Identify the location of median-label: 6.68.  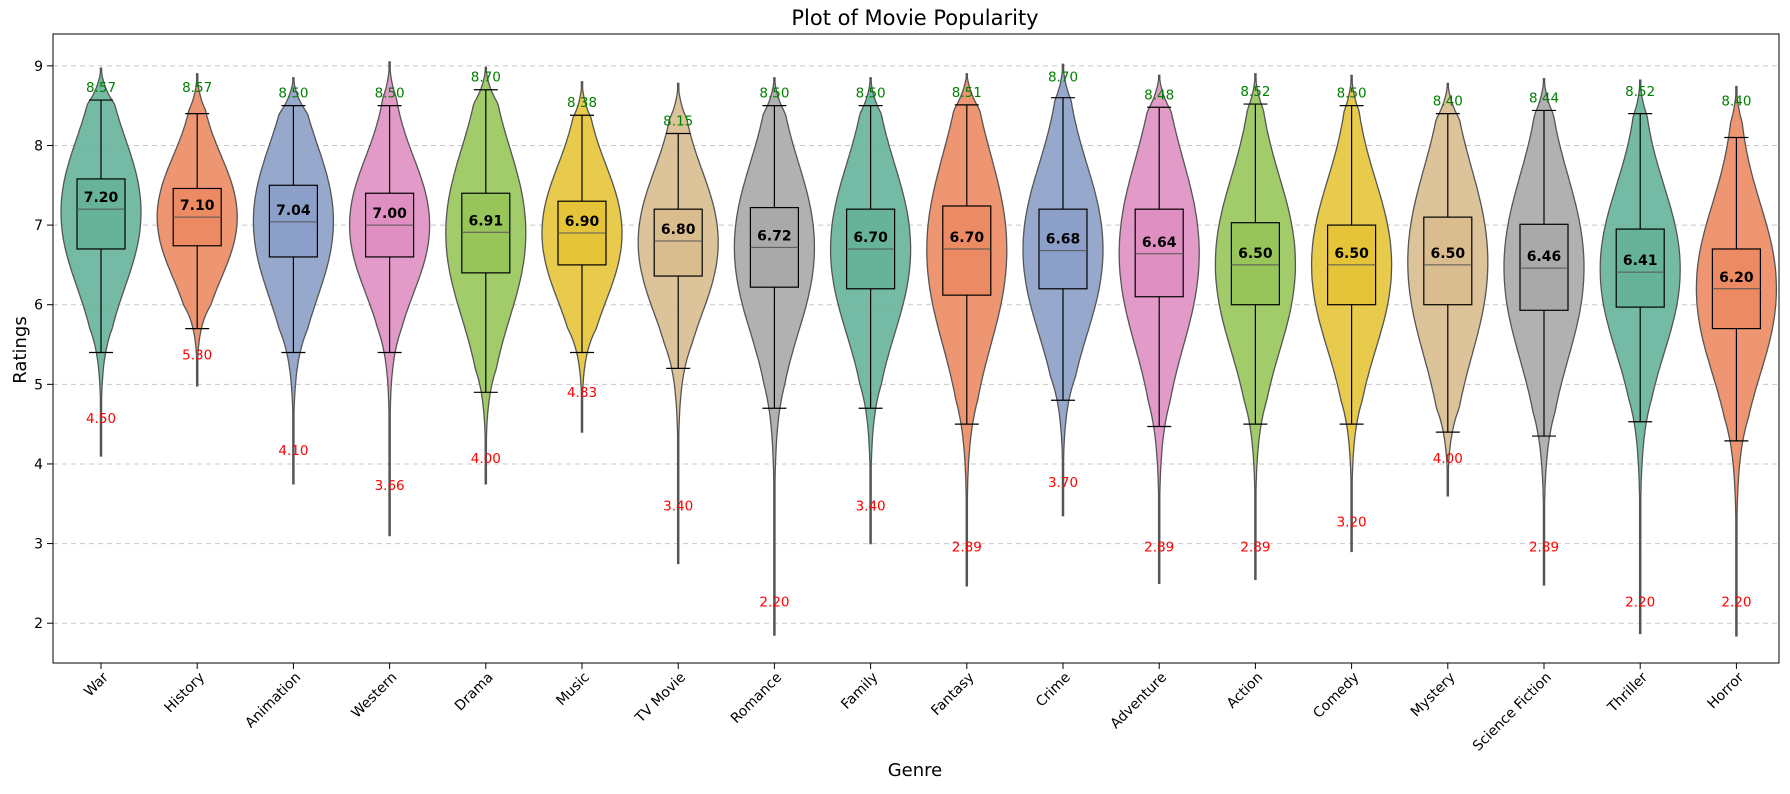
(1063, 240).